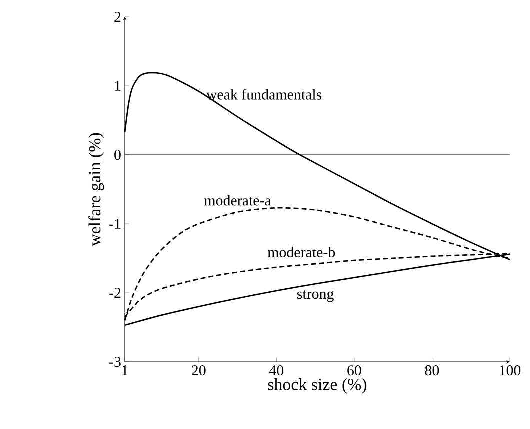  What do you see at coordinates (117, 17) in the screenshot?
I see `y-tick-label: 2` at bounding box center [117, 17].